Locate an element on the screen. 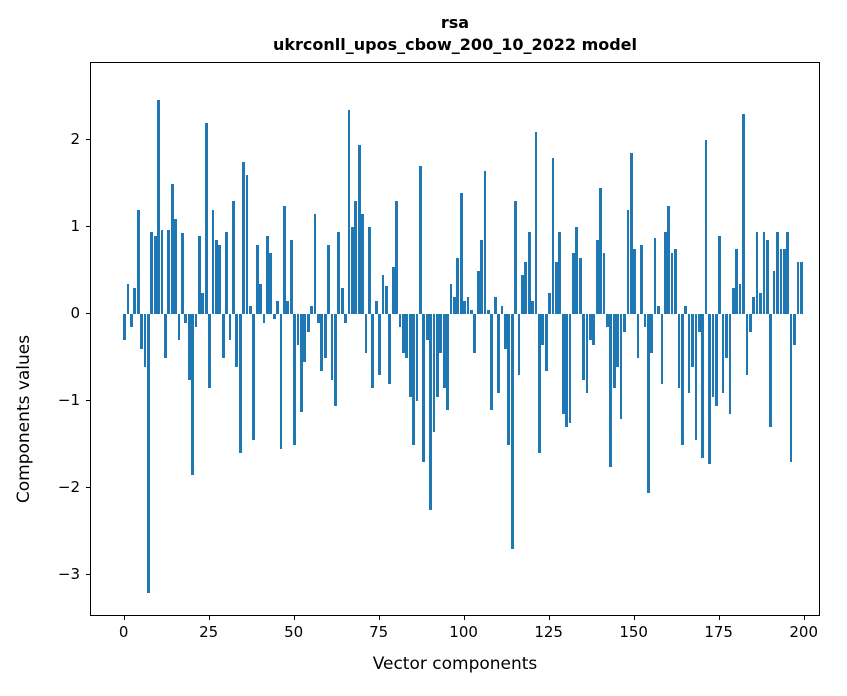 This screenshot has width=847, height=696. y-tick-label-0: 0 is located at coordinates (75, 313).